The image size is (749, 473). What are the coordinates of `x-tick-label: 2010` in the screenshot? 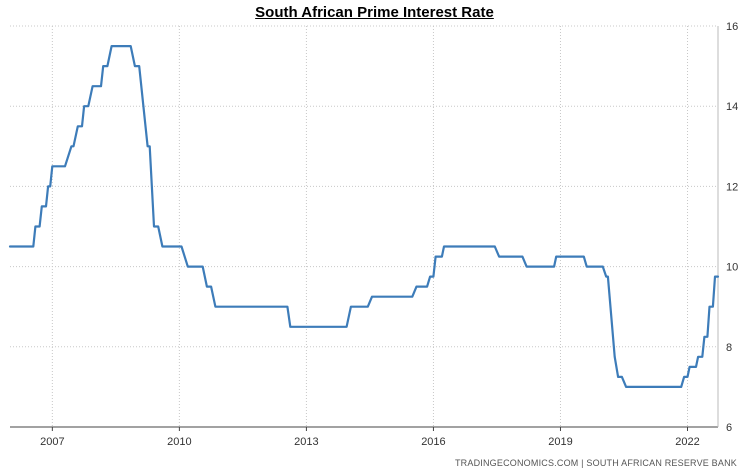 It's located at (179, 442).